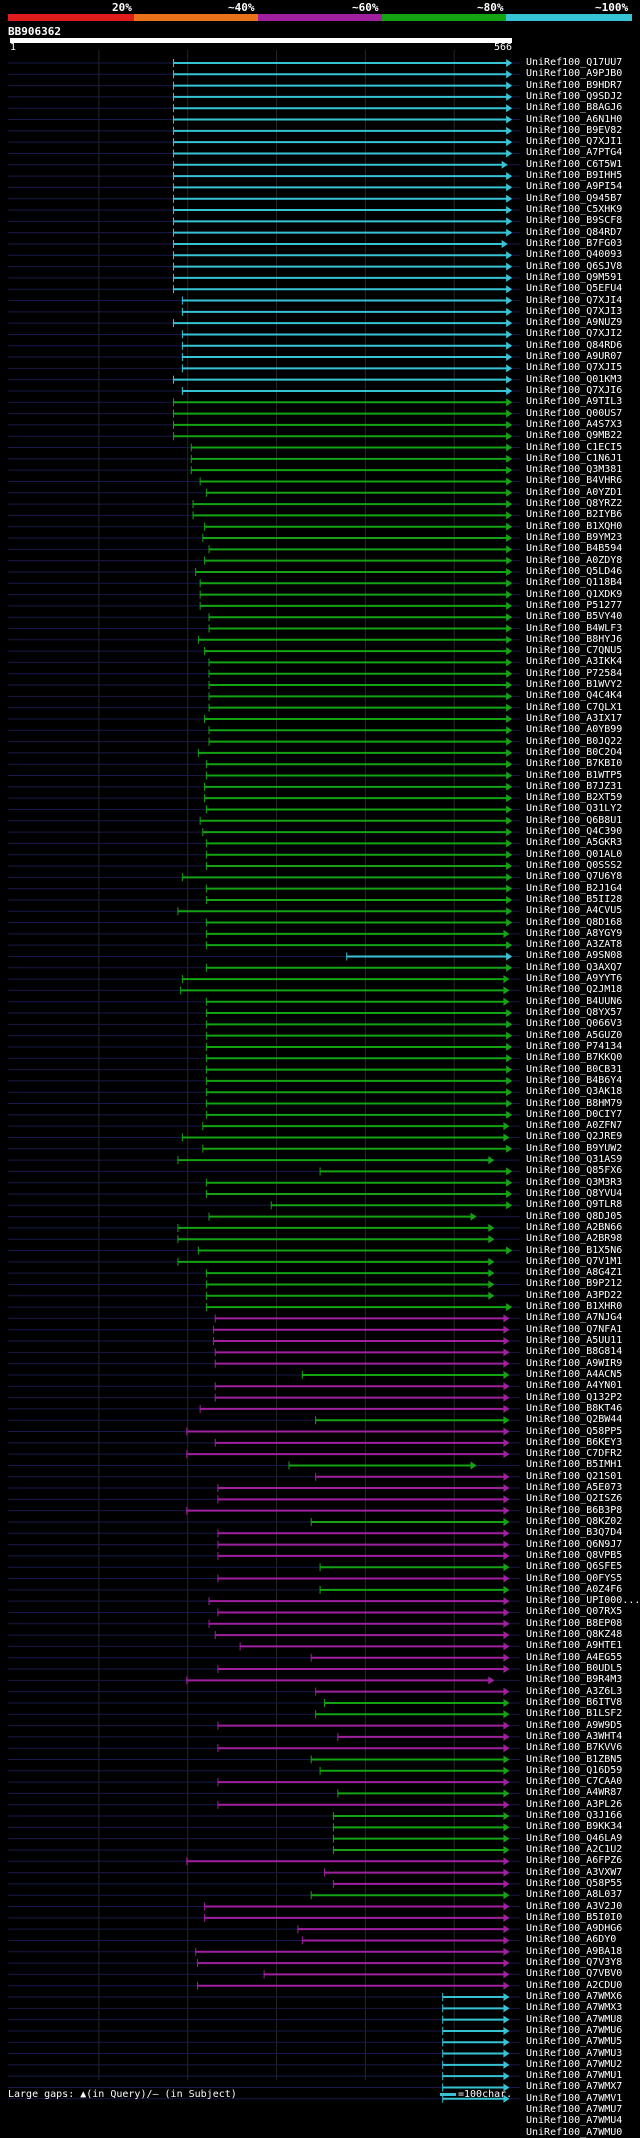 This screenshot has height=2138, width=640. I want to click on hit-label: UniRef100_Q7XJI1, so click(574, 142).